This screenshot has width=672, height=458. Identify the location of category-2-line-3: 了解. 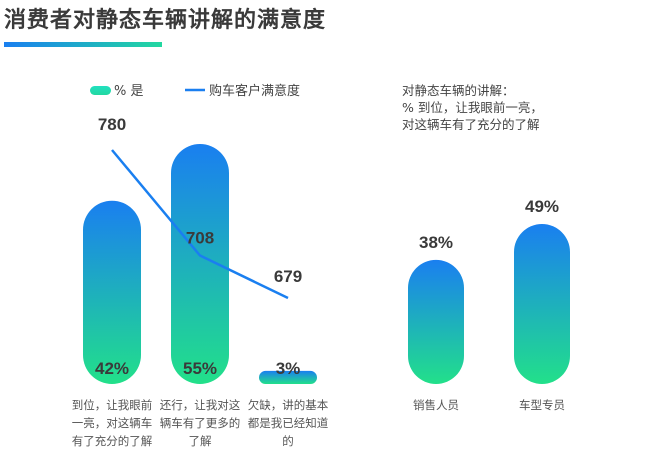
(200, 441).